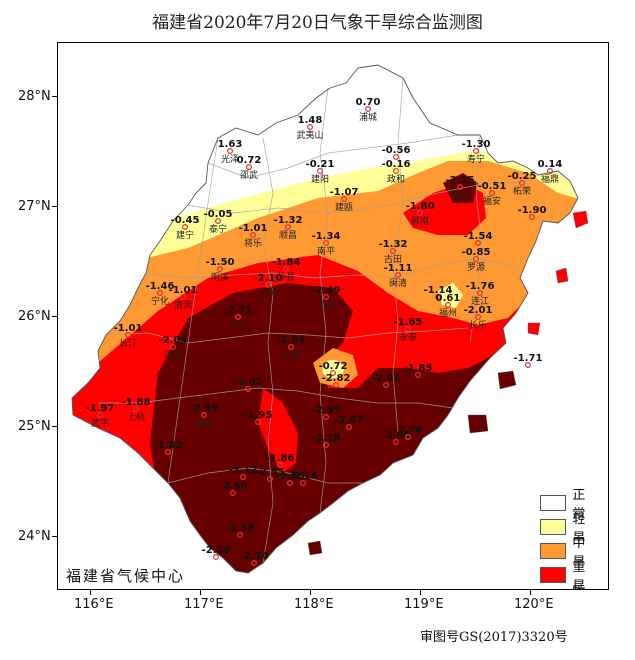 Image resolution: width=635 pixels, height=660 pixels. I want to click on station-marker: -2.15 周宁, so click(460, 188).